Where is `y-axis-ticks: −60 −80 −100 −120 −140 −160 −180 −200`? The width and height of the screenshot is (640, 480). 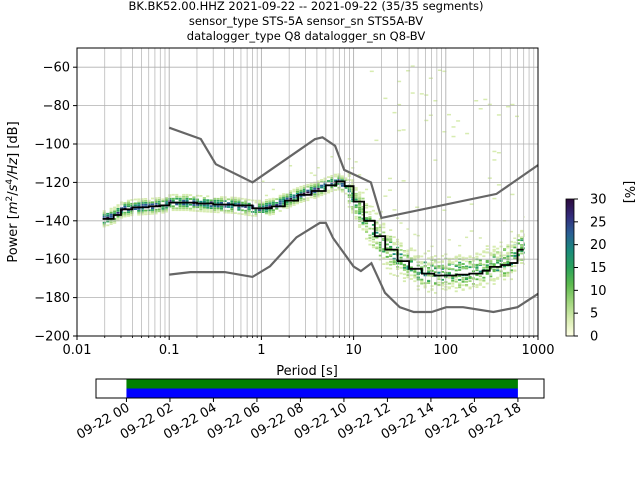
y-axis-ticks: −60 −80 −100 −120 −140 −160 −180 −200 is located at coordinates (55, 203).